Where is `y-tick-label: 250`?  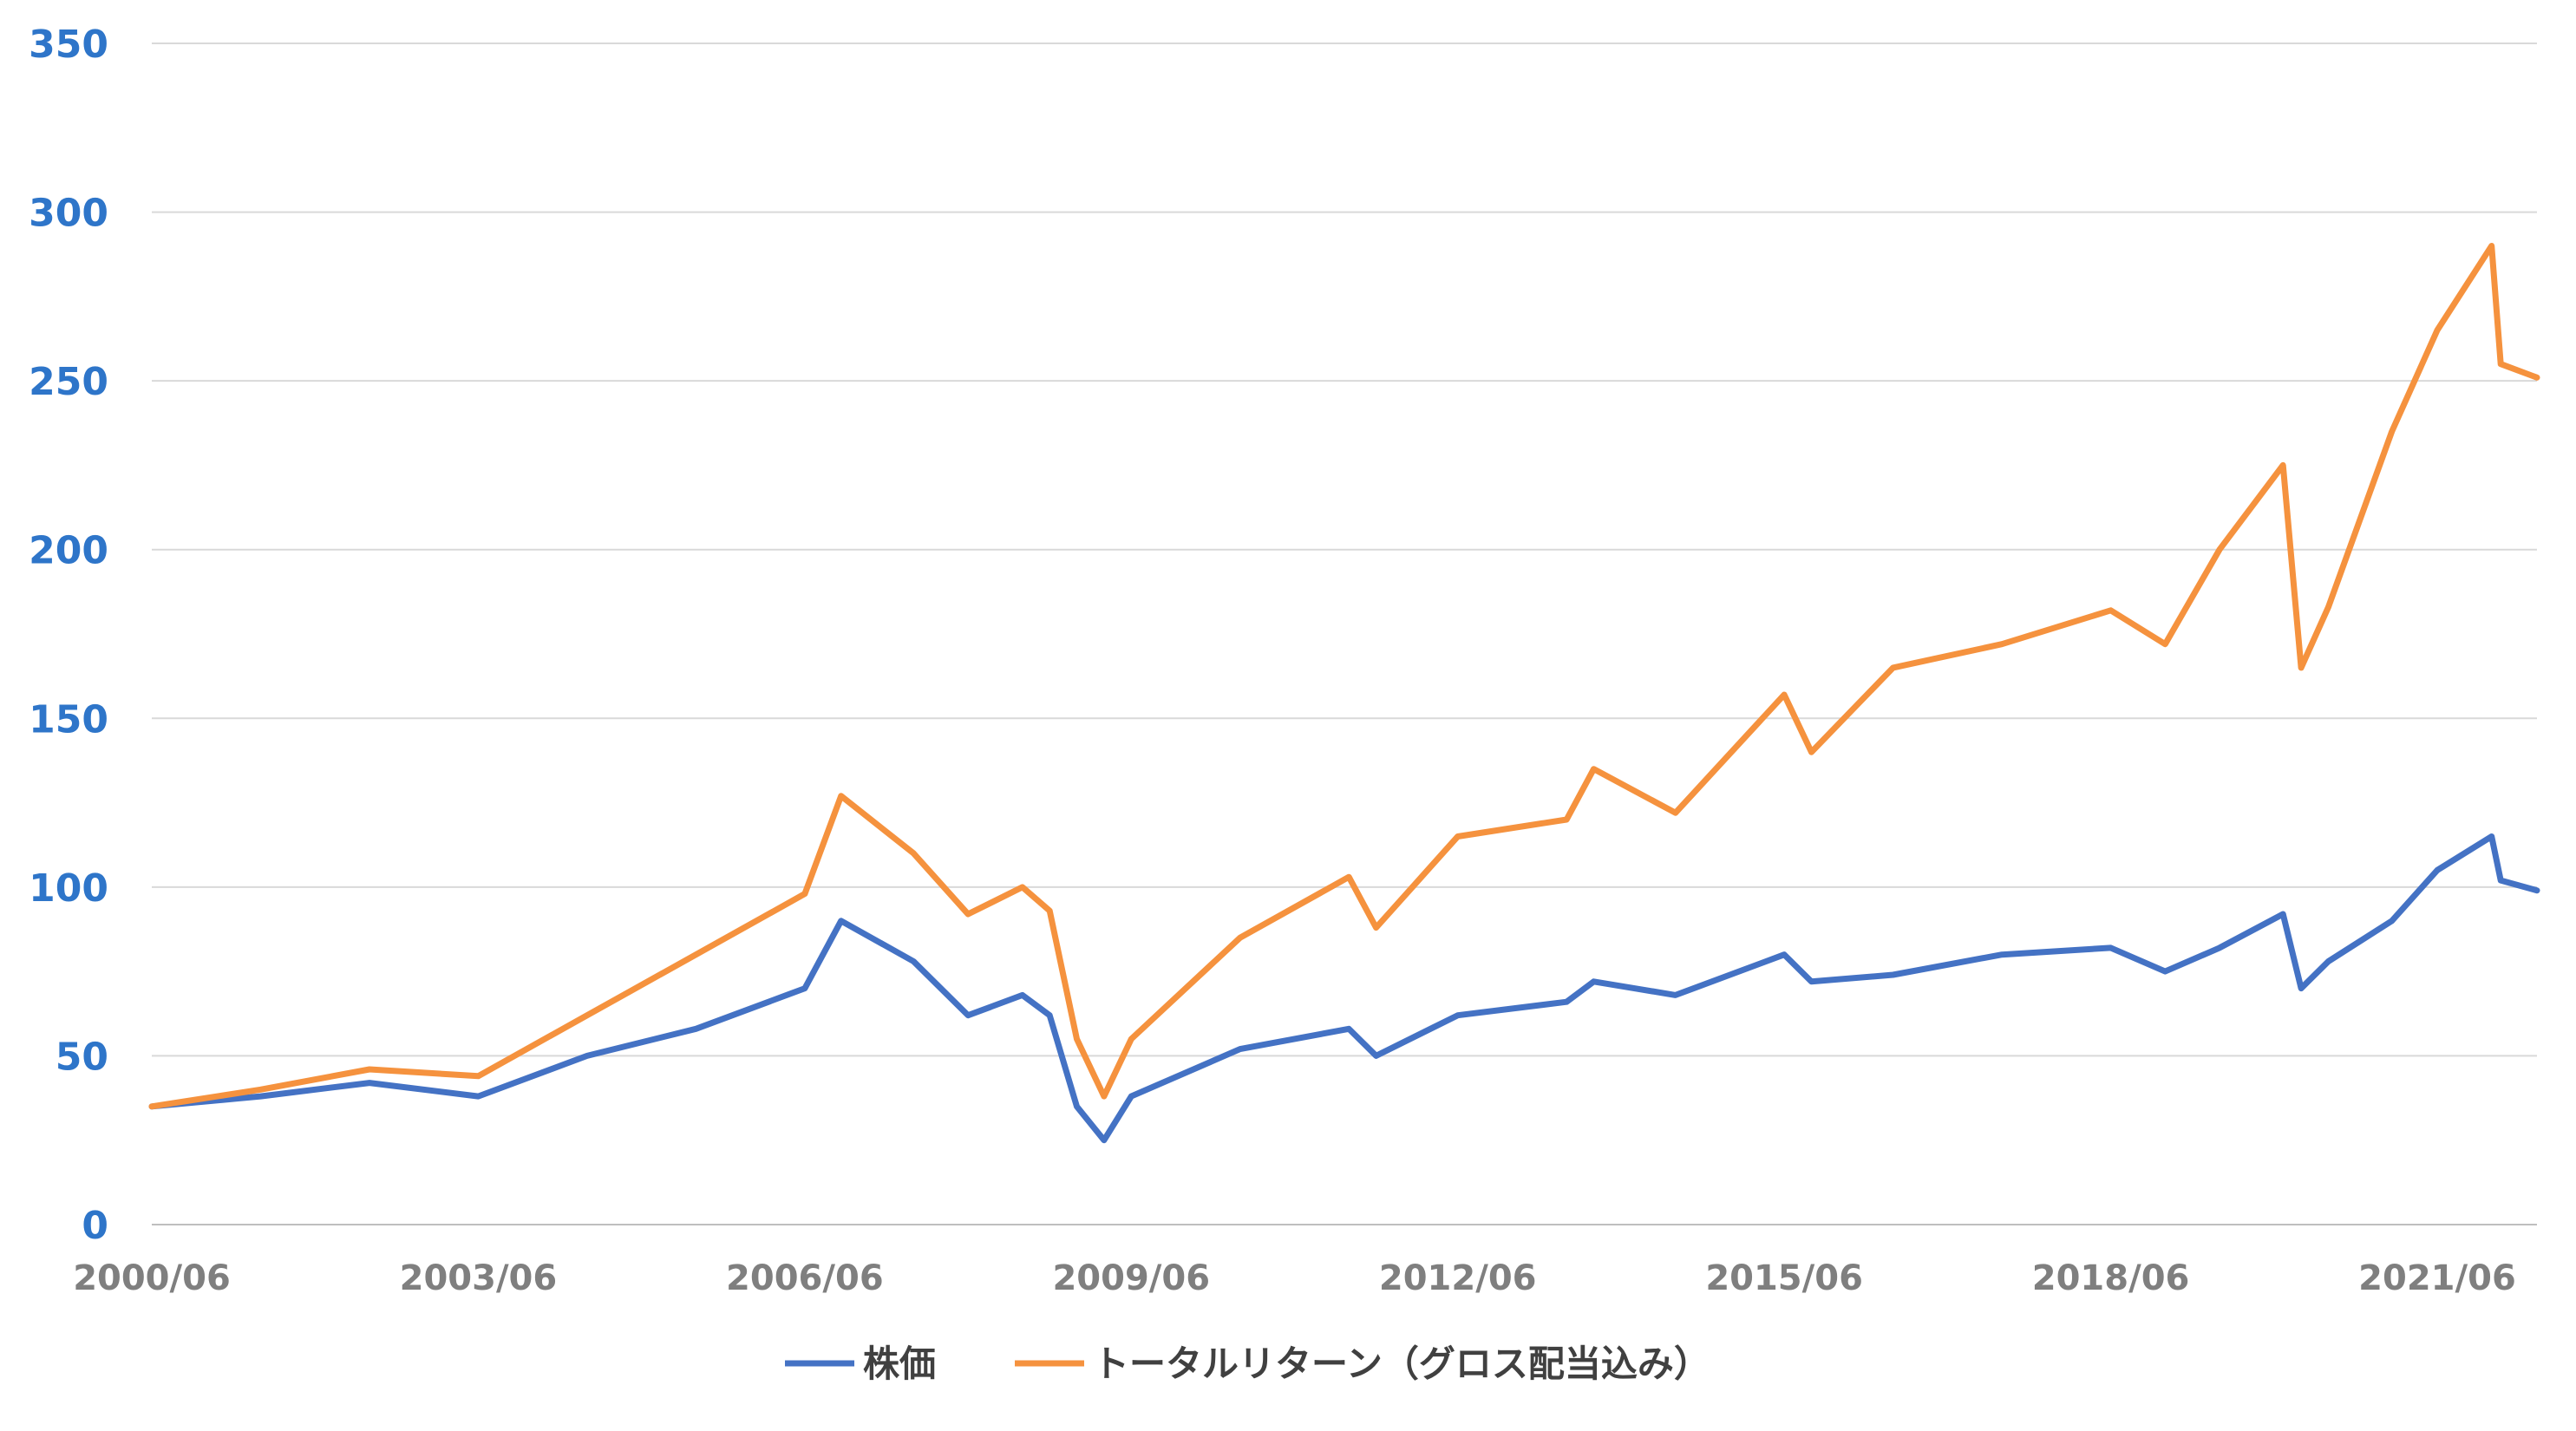 y-tick-label: 250 is located at coordinates (68, 382).